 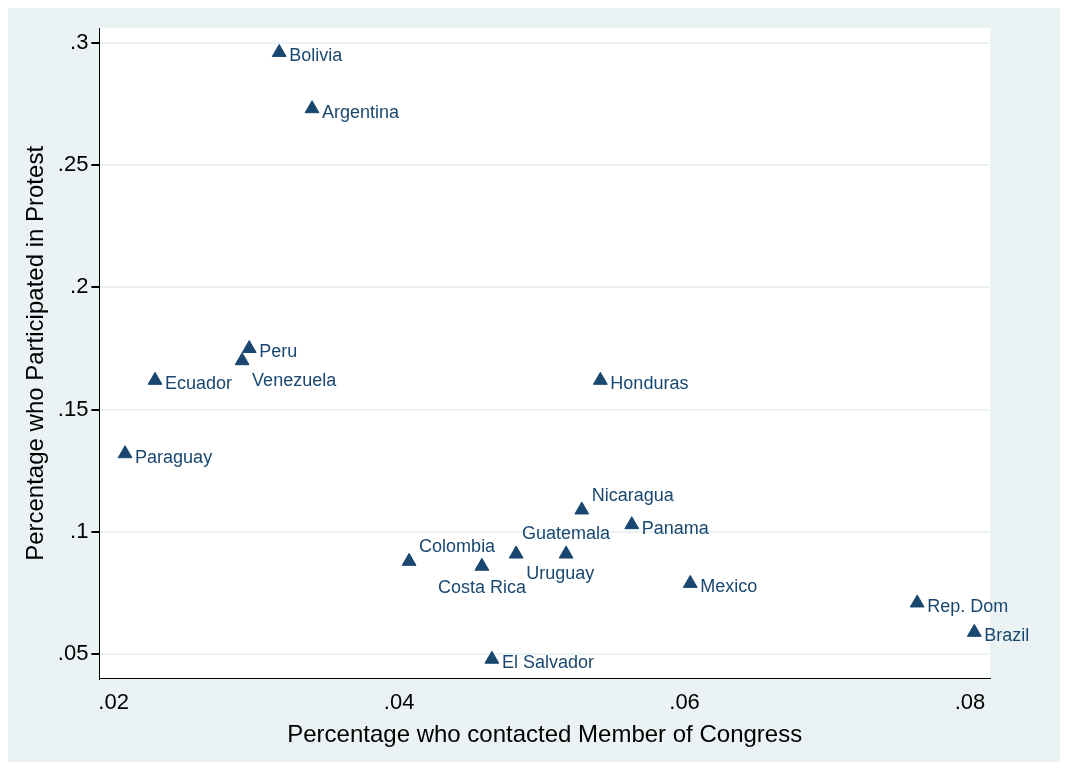 I want to click on annotation: Colombia, so click(x=458, y=546).